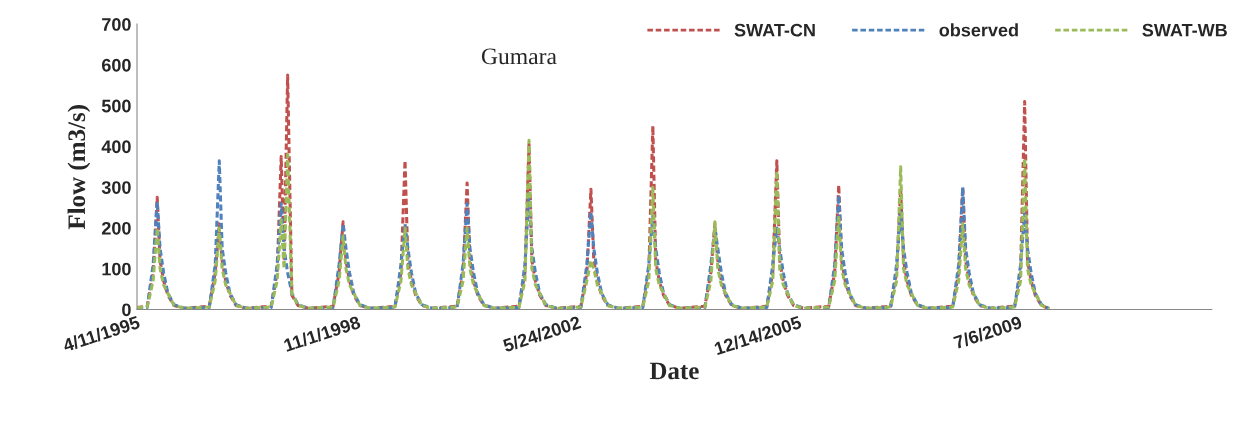 The image size is (1257, 439). Describe the element at coordinates (116, 187) in the screenshot. I see `y-tick-label: 300` at that location.